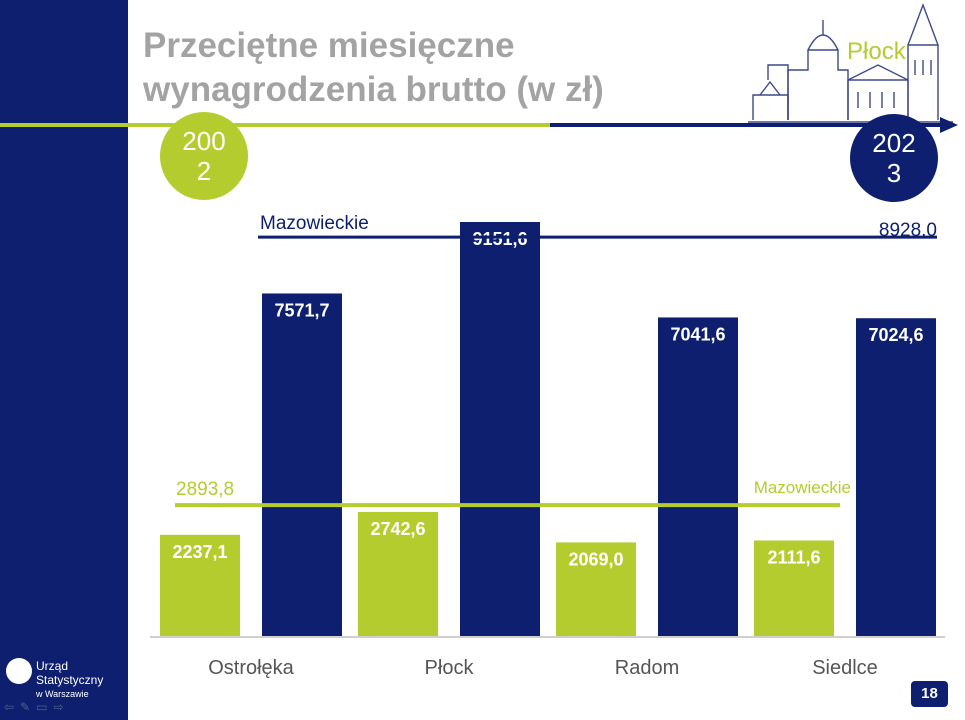 The image size is (965, 720). What do you see at coordinates (301, 310) in the screenshot?
I see `data-label-2023-0: 7571,7` at bounding box center [301, 310].